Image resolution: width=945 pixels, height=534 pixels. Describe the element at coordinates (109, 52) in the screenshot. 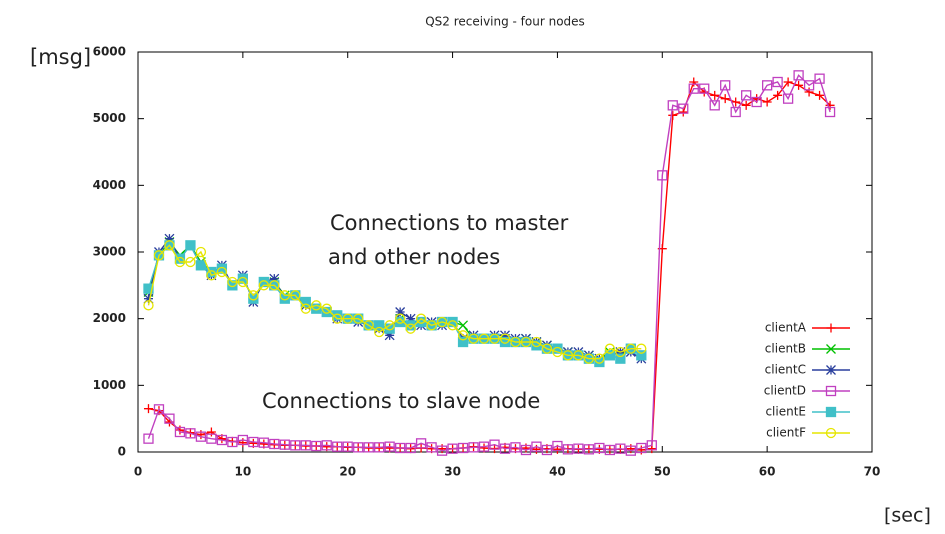

I see `y-tick-label: 6000` at that location.